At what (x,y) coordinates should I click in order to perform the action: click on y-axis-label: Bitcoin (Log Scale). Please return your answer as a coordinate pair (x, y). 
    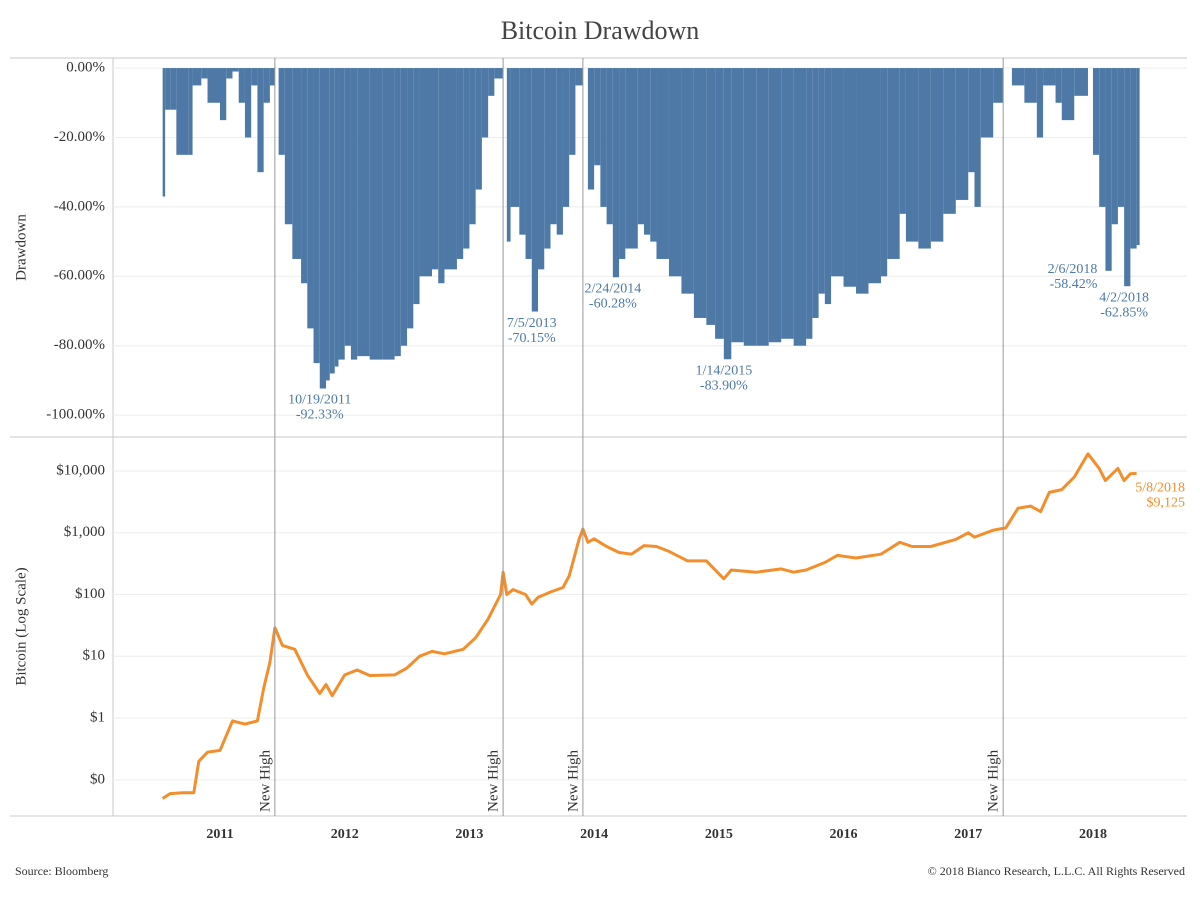
    Looking at the image, I should click on (21, 626).